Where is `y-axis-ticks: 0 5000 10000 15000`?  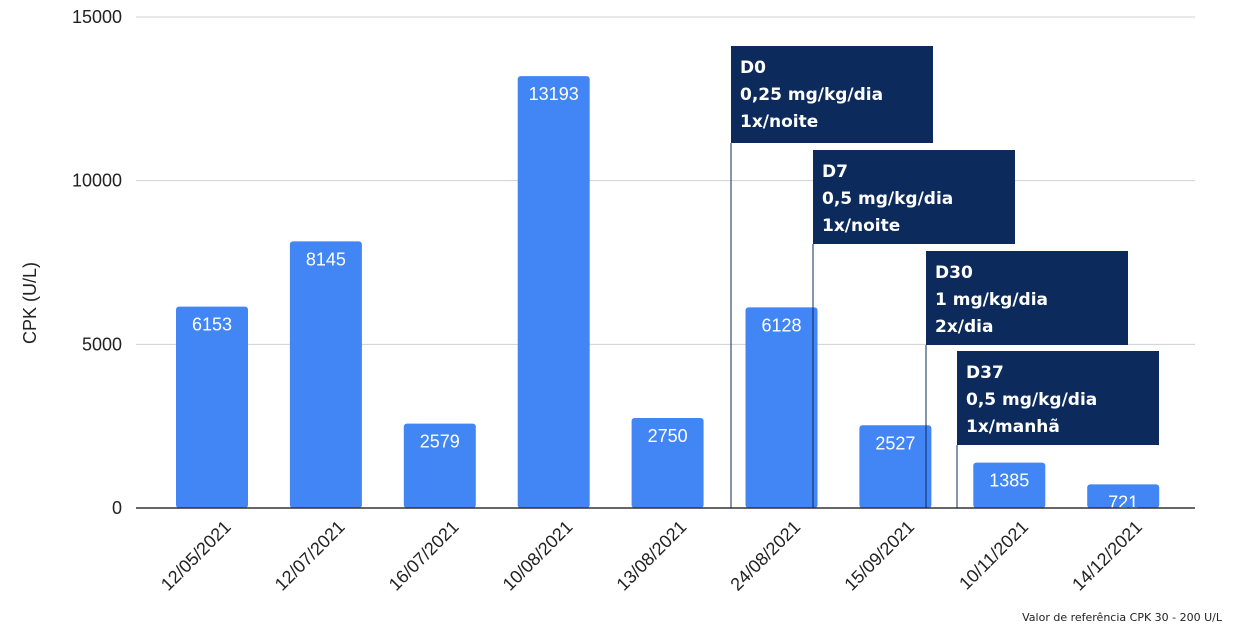 y-axis-ticks: 0 5000 10000 15000 is located at coordinates (97, 262).